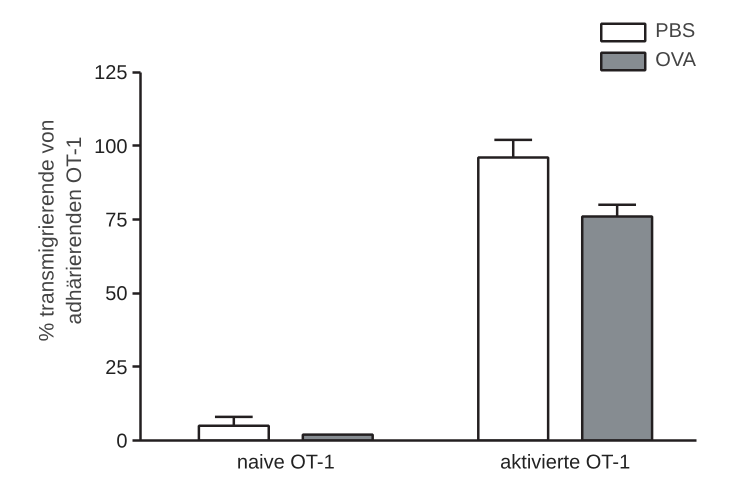 This screenshot has height=493, width=737. What do you see at coordinates (116, 220) in the screenshot?
I see `y-tick-label: 75` at bounding box center [116, 220].